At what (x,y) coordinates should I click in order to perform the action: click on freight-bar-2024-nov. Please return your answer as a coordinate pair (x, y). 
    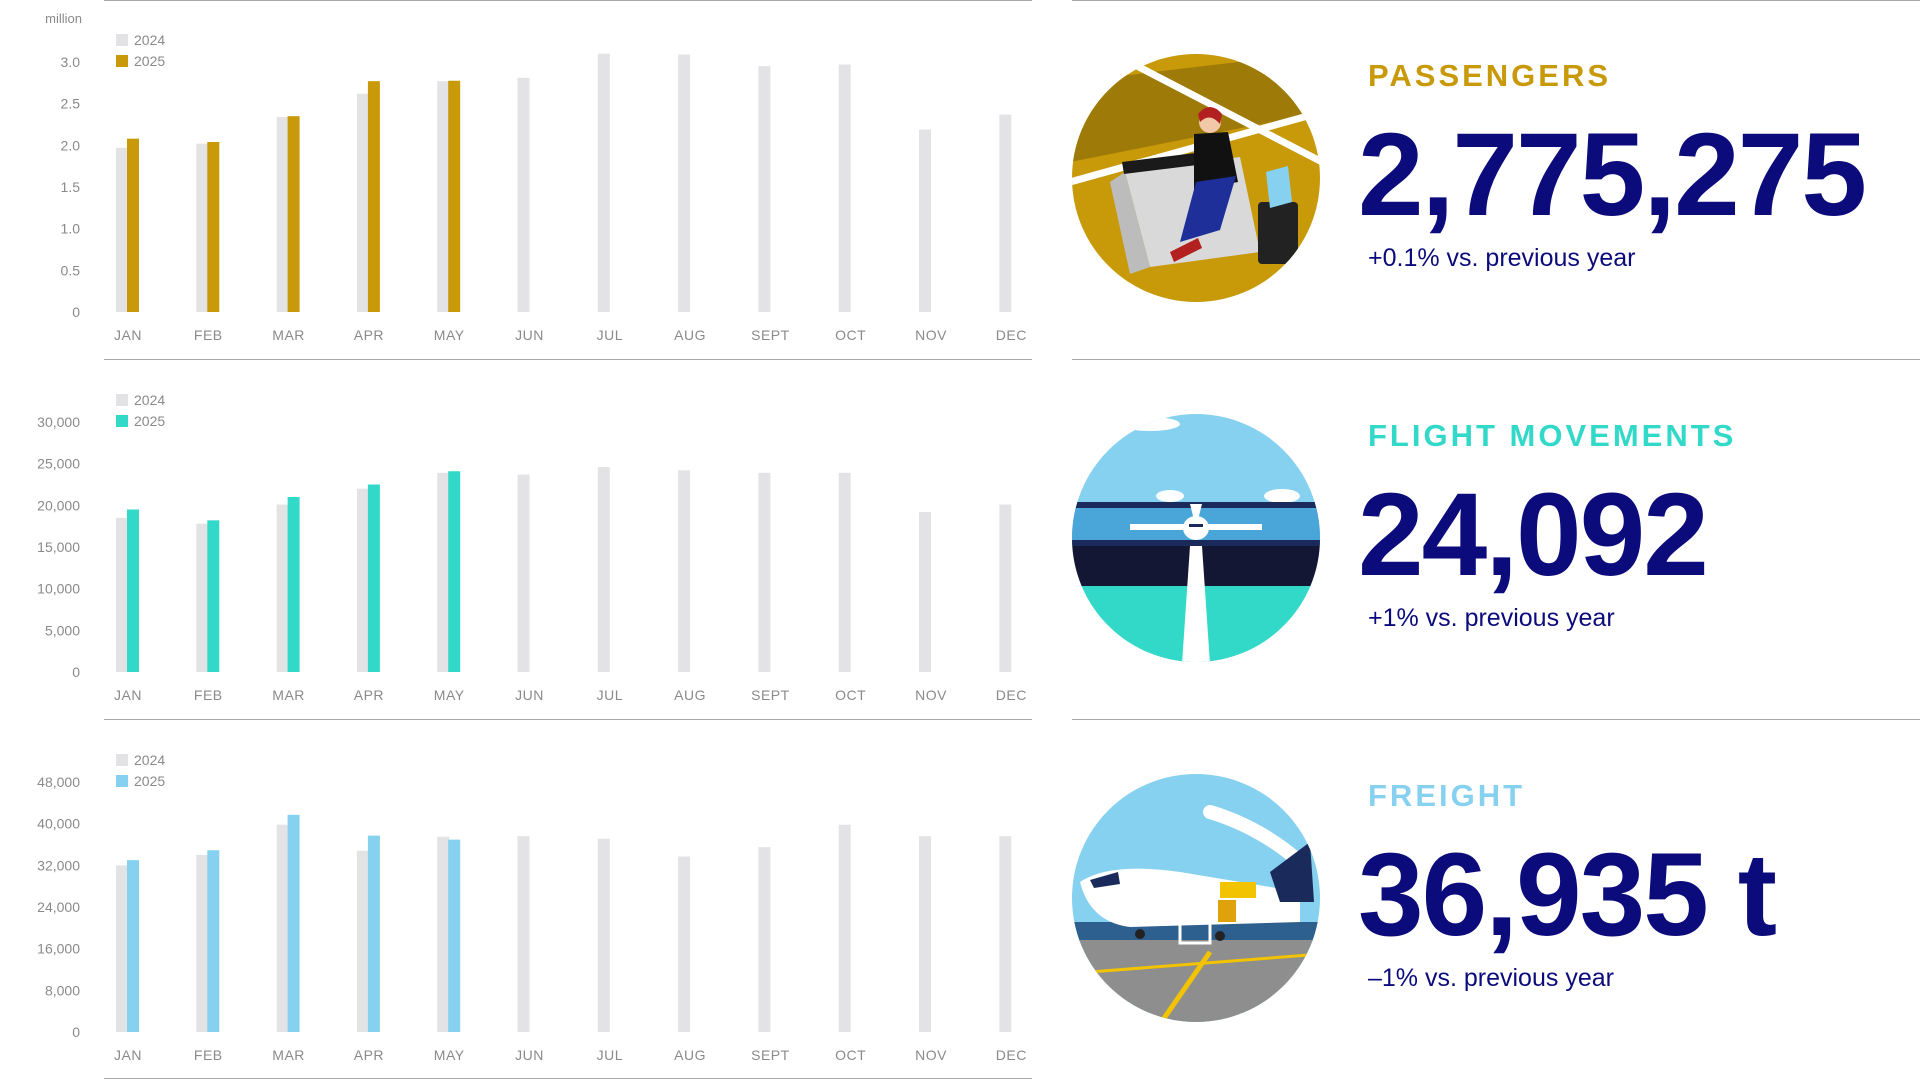
    Looking at the image, I should click on (925, 934).